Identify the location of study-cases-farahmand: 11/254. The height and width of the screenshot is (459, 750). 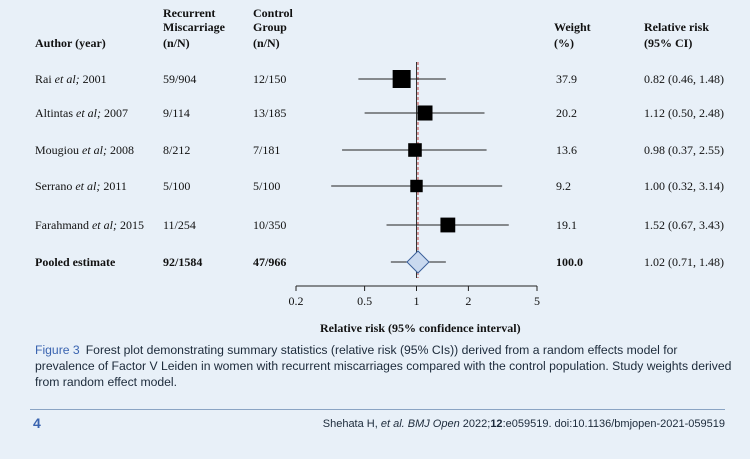
(179, 225).